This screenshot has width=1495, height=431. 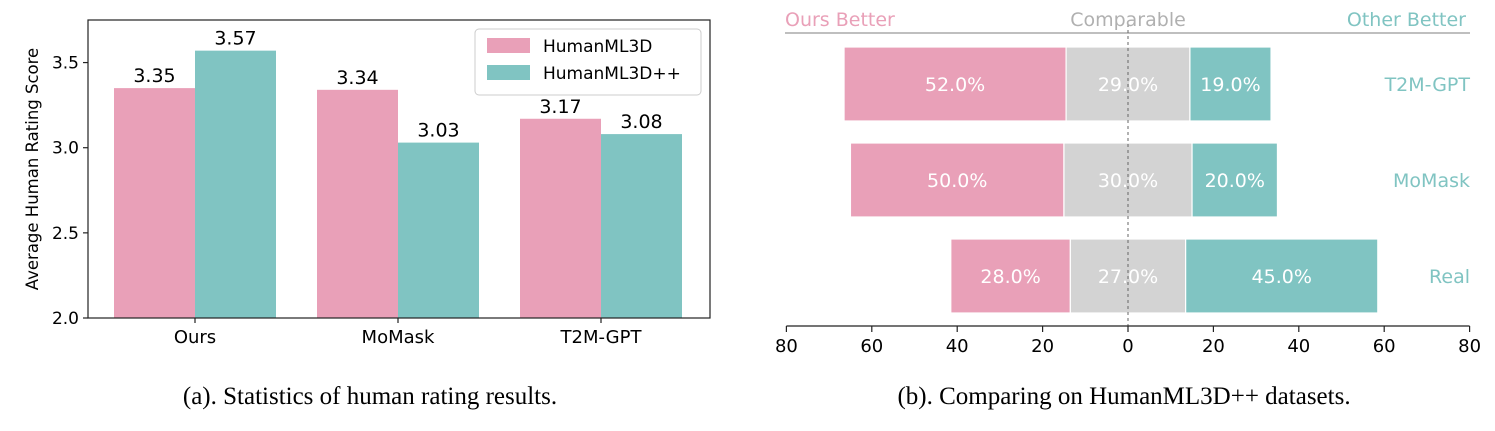 I want to click on segment-label: 28.0%, so click(x=1010, y=277).